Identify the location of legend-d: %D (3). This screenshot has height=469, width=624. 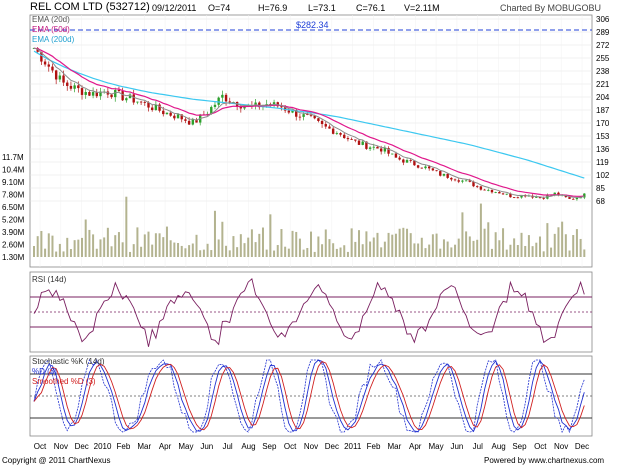
(44, 371).